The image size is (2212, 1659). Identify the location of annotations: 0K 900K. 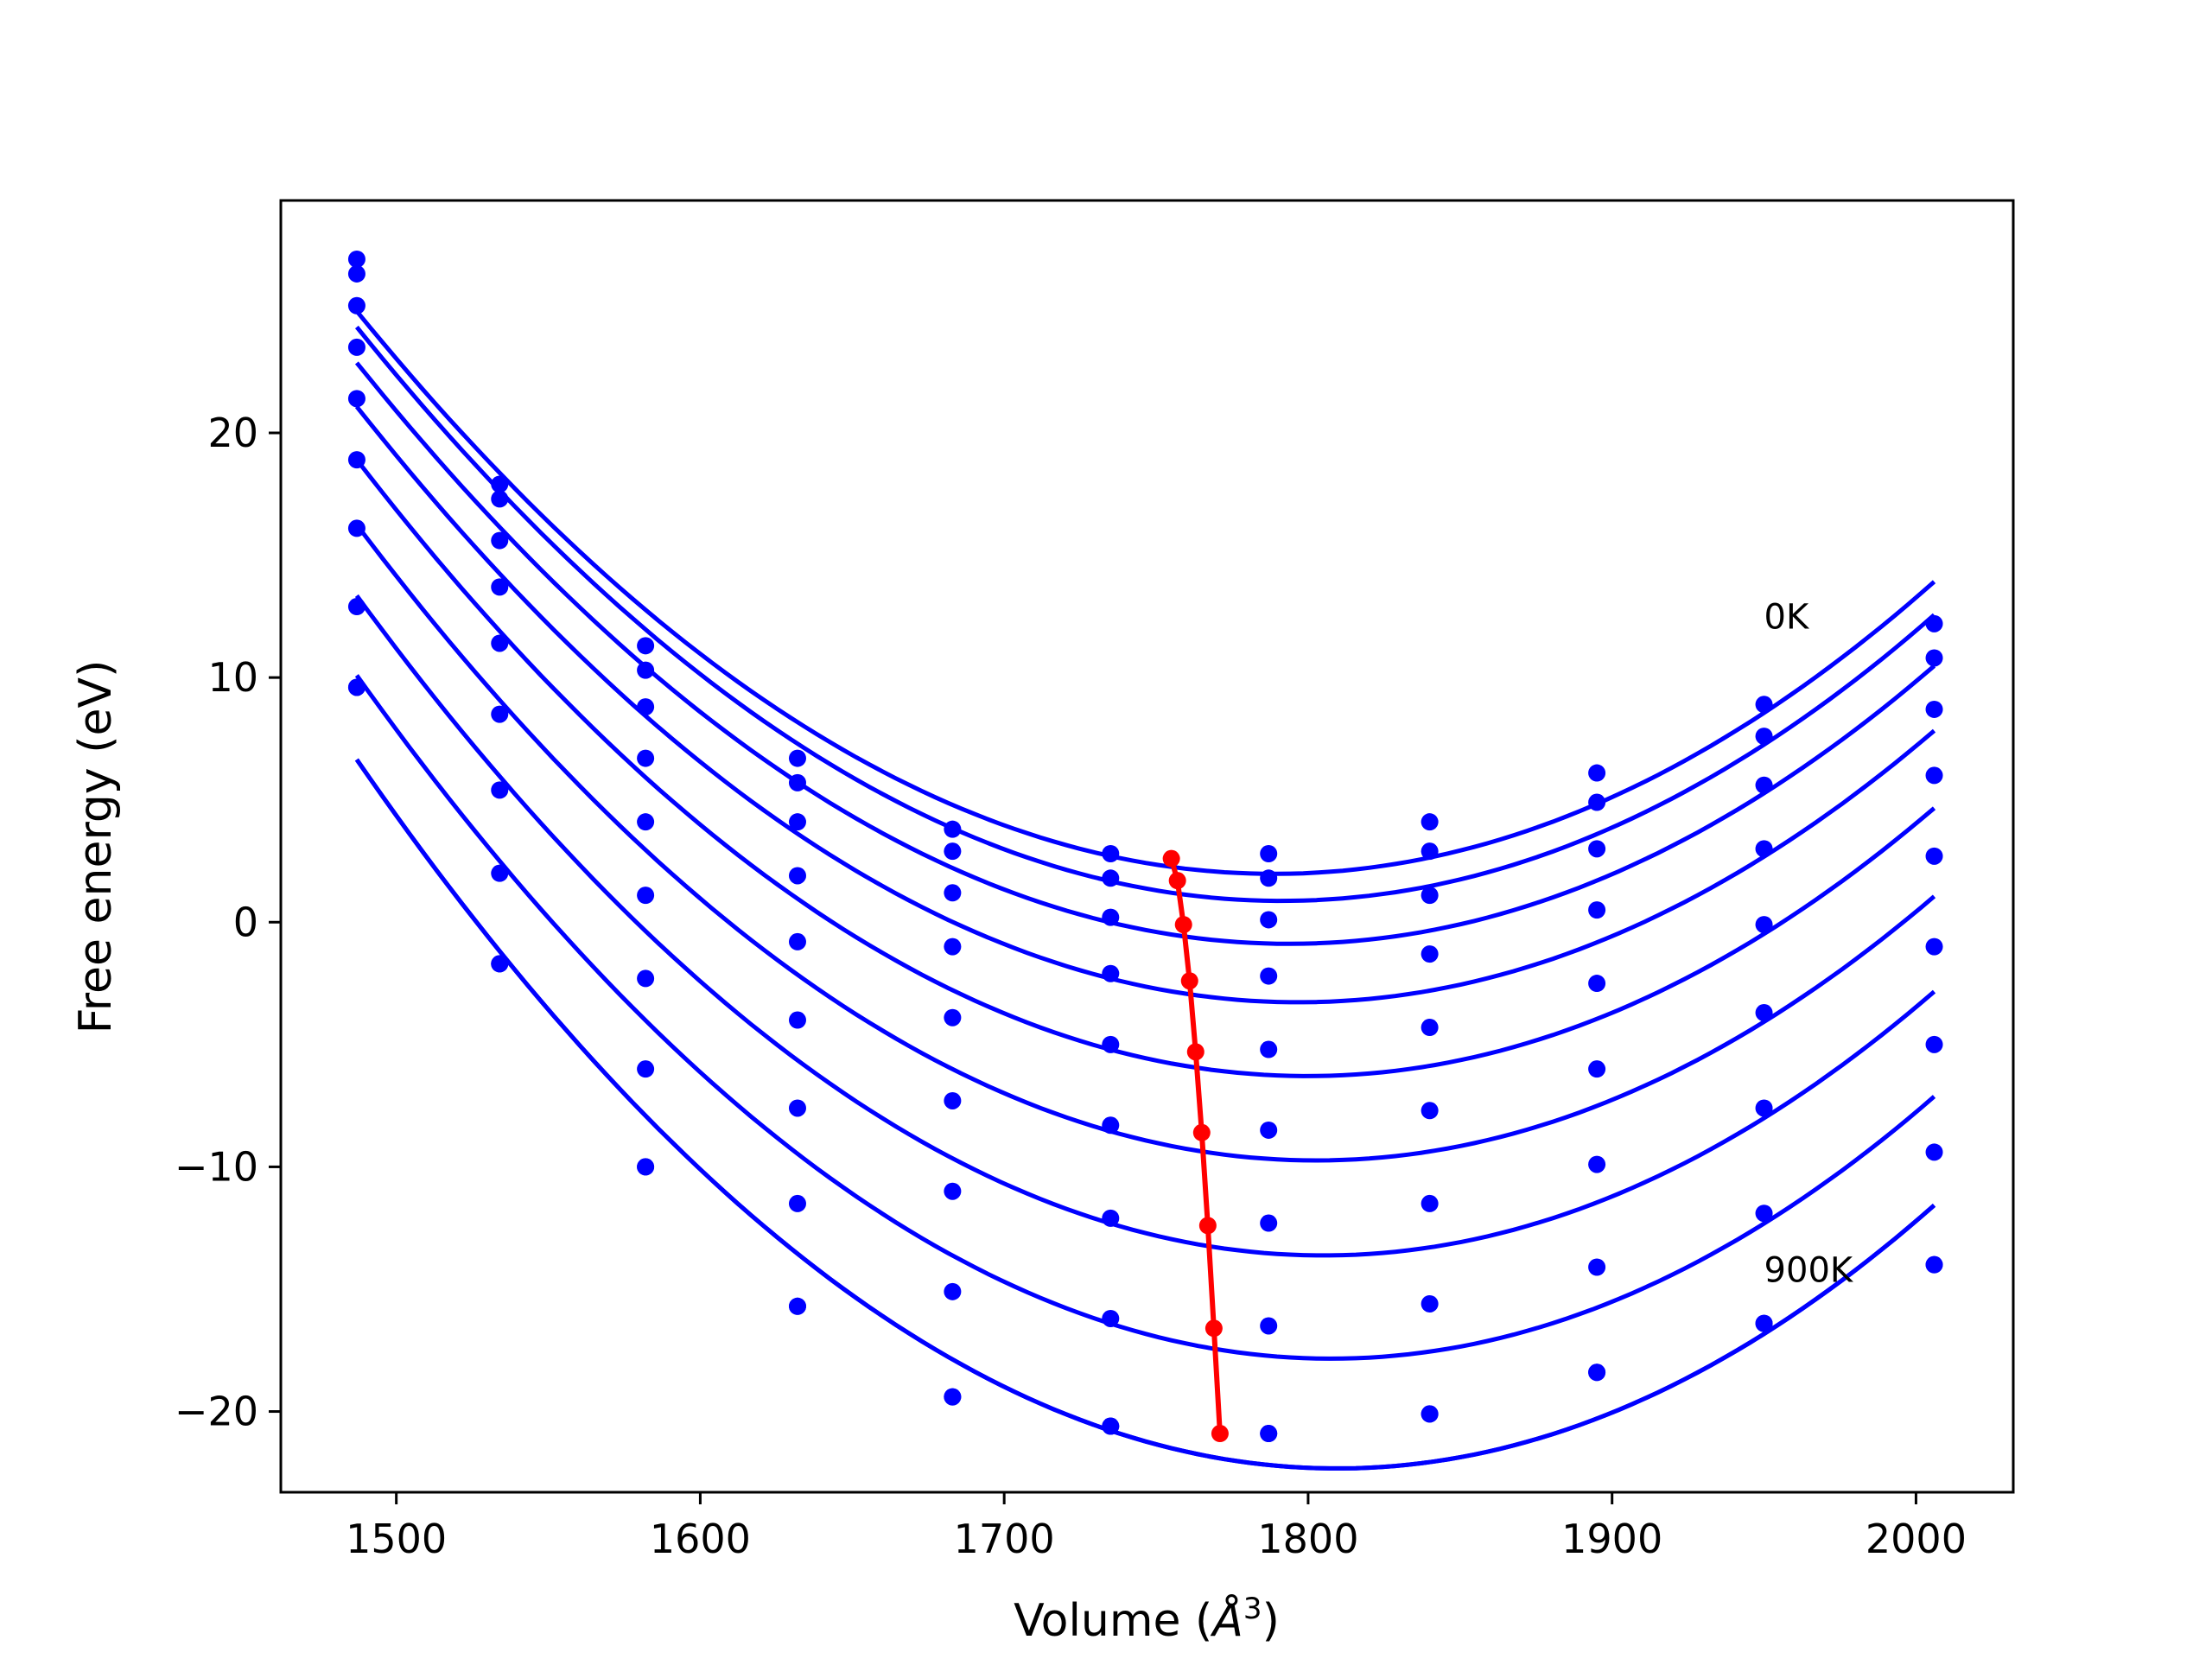
(1809, 943).